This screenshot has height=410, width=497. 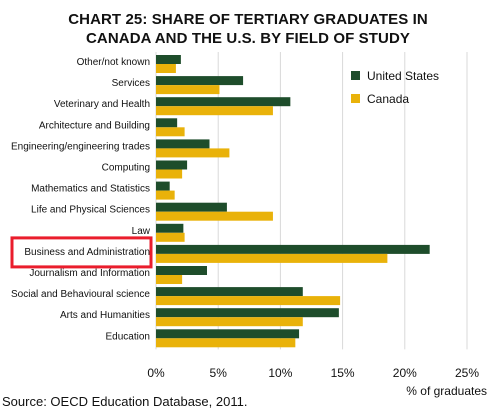 I want to click on x-tick-label: 0%, so click(x=156, y=373).